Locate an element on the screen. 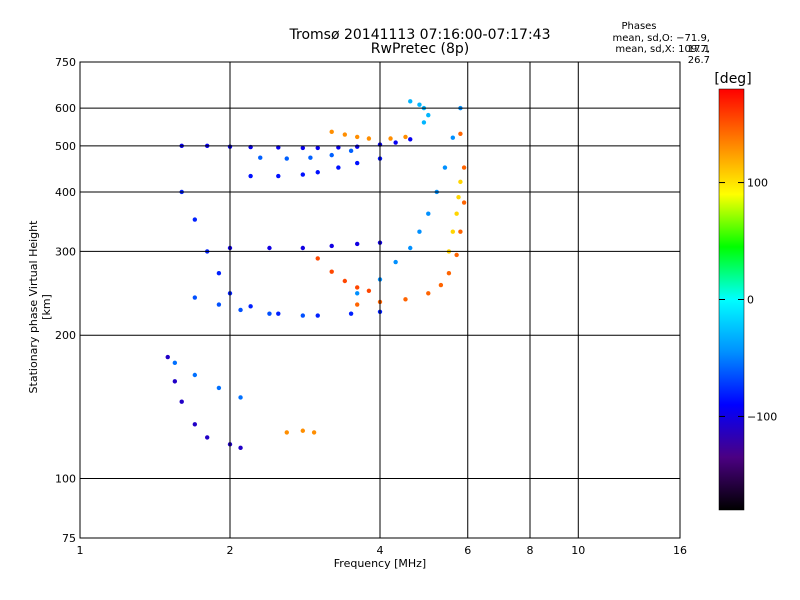  x-axis-title: Frequency [MHz] is located at coordinates (380, 563).